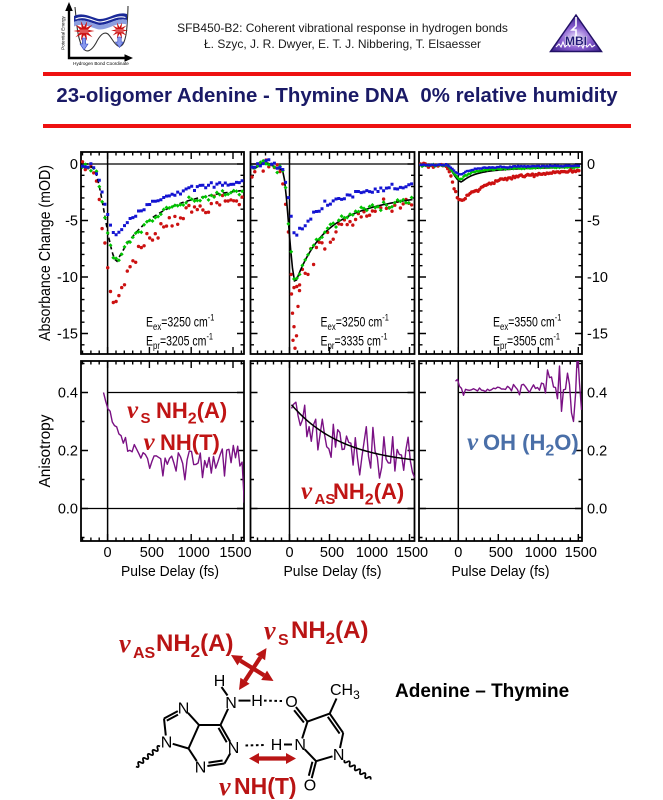 The height and width of the screenshot is (800, 663). What do you see at coordinates (531, 445) in the screenshot?
I see `svg-text: OH (H2O)` at bounding box center [531, 445].